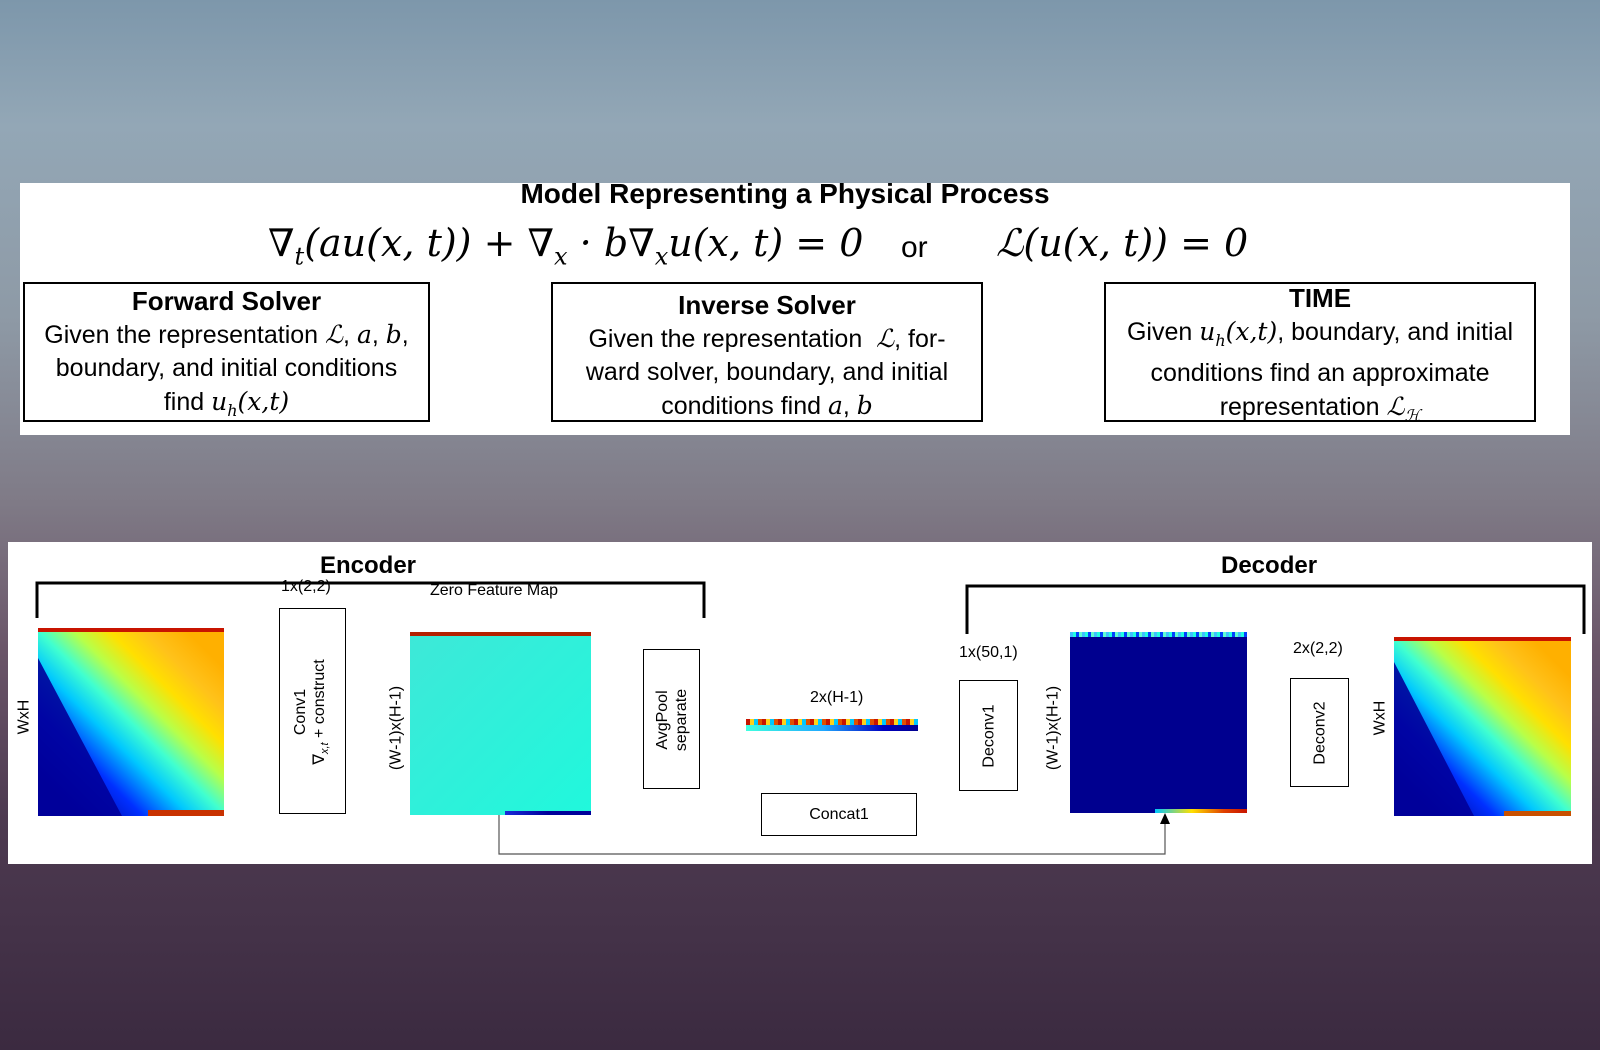  What do you see at coordinates (226, 403) in the screenshot?
I see `forward-solver-line-3: find uh(x,t)` at bounding box center [226, 403].